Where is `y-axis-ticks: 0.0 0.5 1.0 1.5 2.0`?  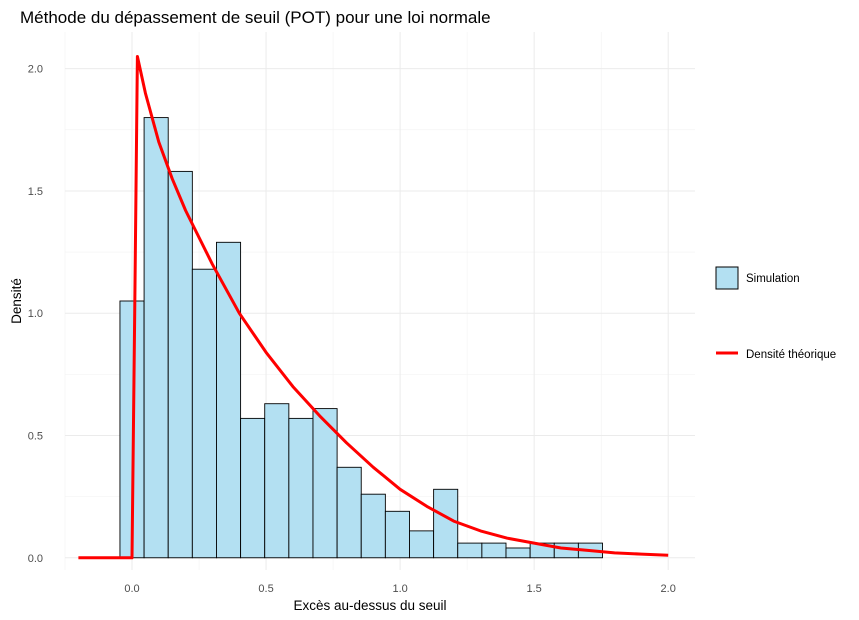
y-axis-ticks: 0.0 0.5 1.0 1.5 2.0 is located at coordinates (35, 314).